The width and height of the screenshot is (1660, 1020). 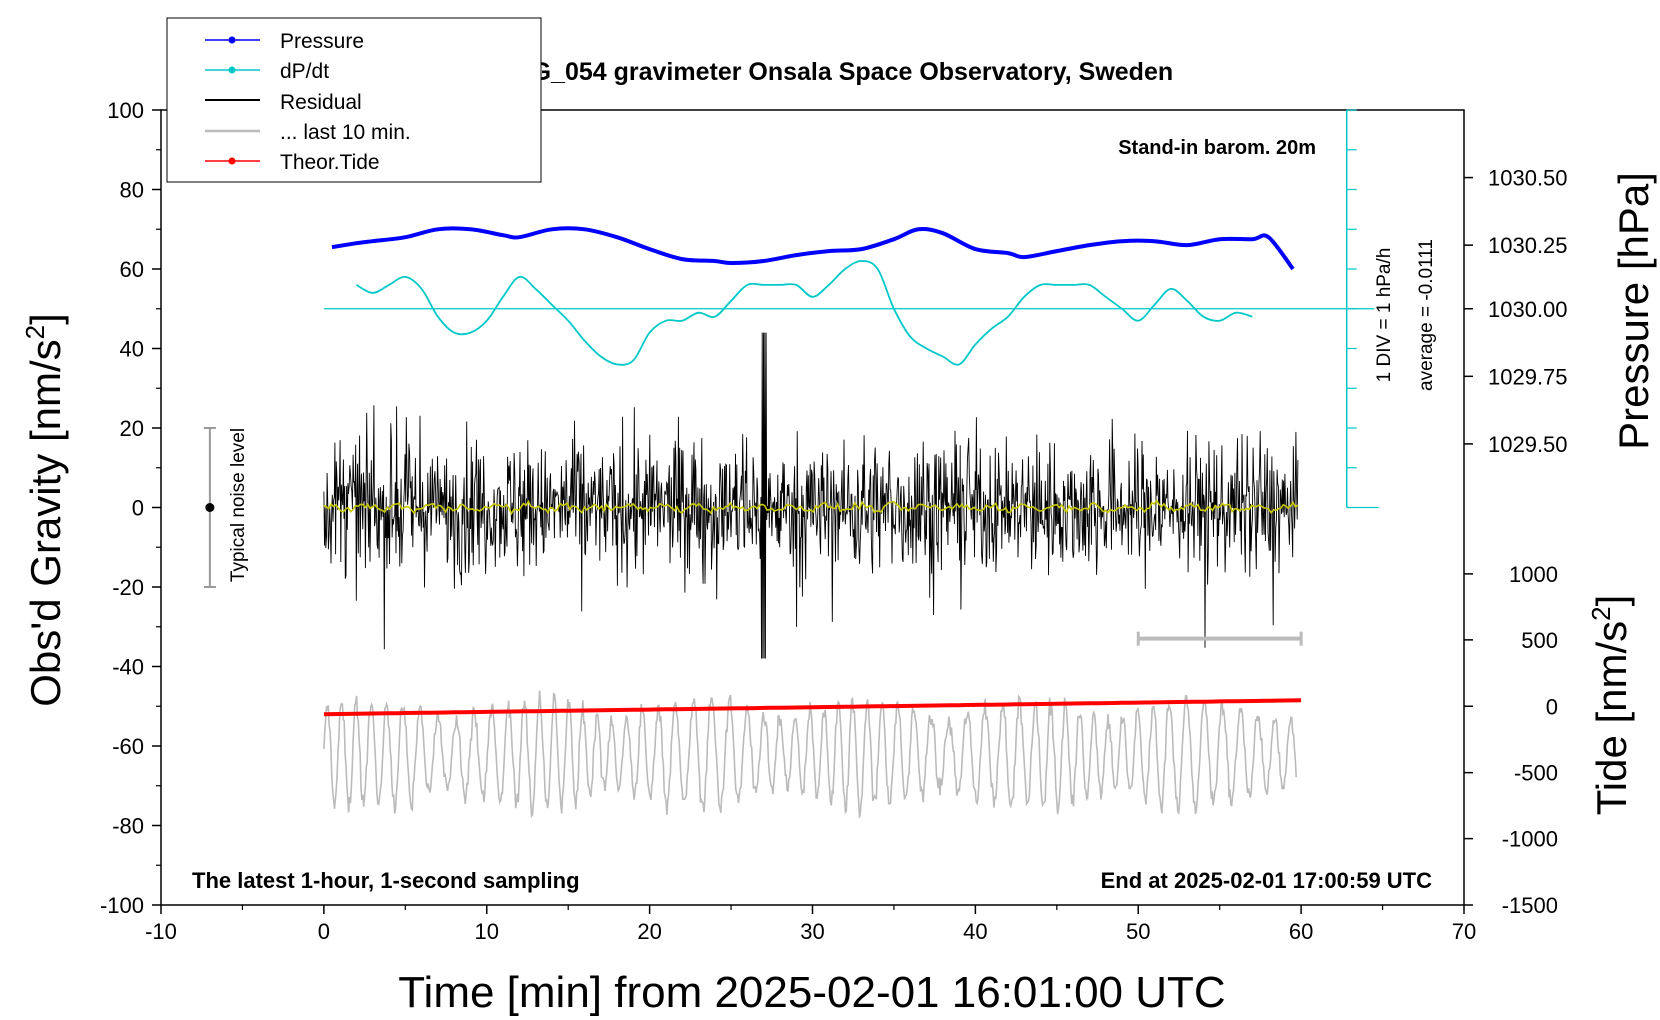 I want to click on legend-dot-pressure, so click(x=232, y=40).